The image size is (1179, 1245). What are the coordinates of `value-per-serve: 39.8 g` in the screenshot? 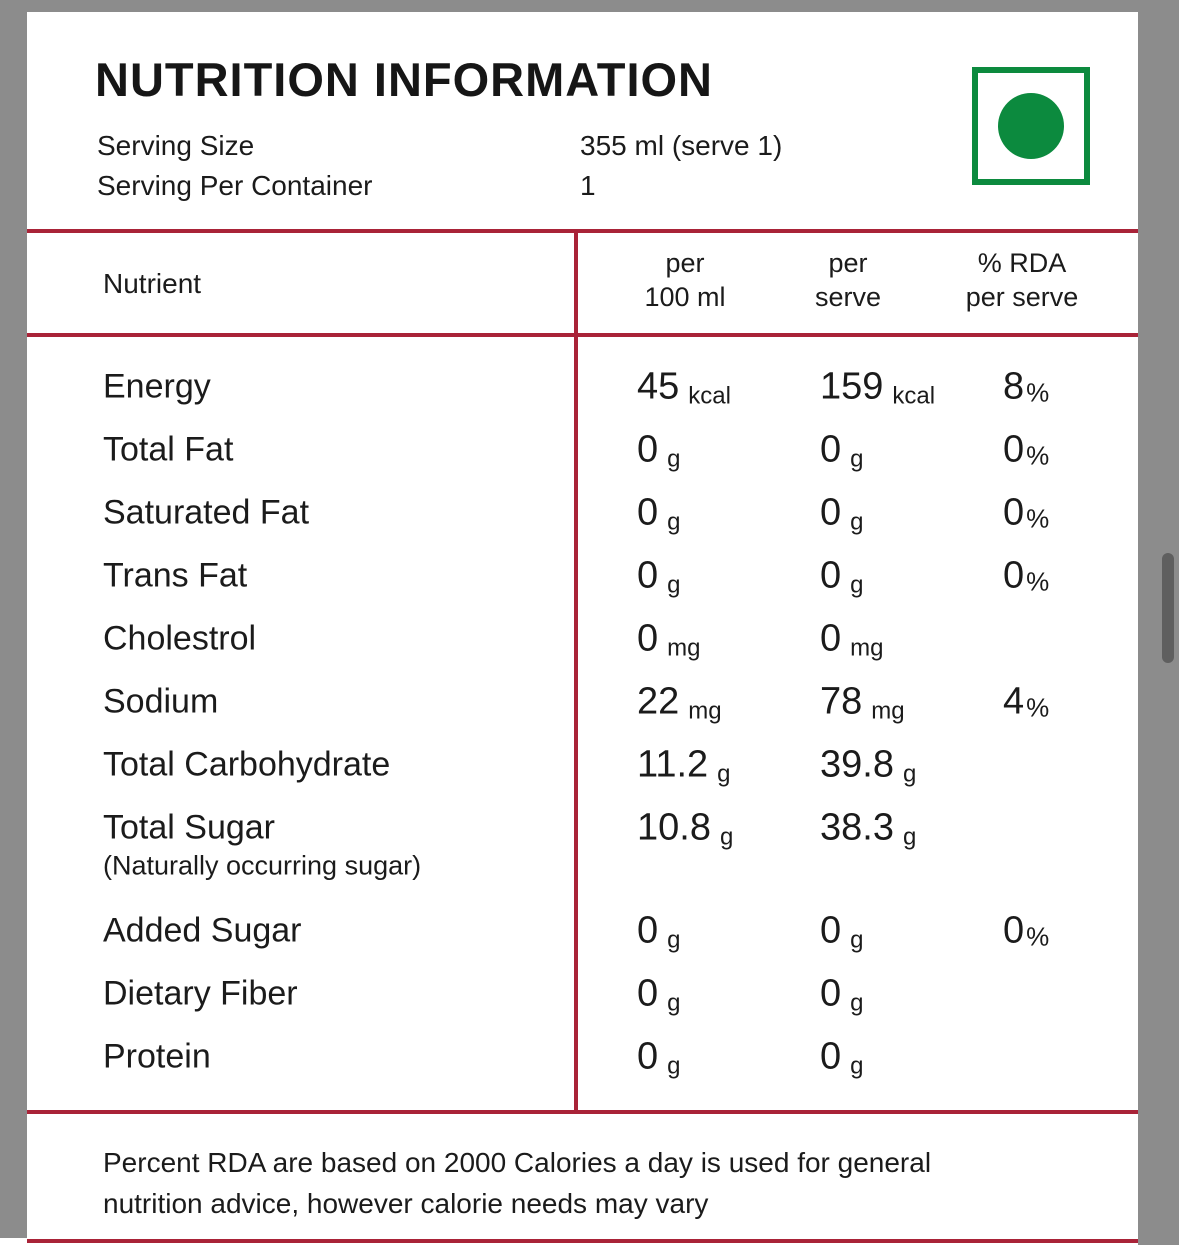 It's located at (868, 765).